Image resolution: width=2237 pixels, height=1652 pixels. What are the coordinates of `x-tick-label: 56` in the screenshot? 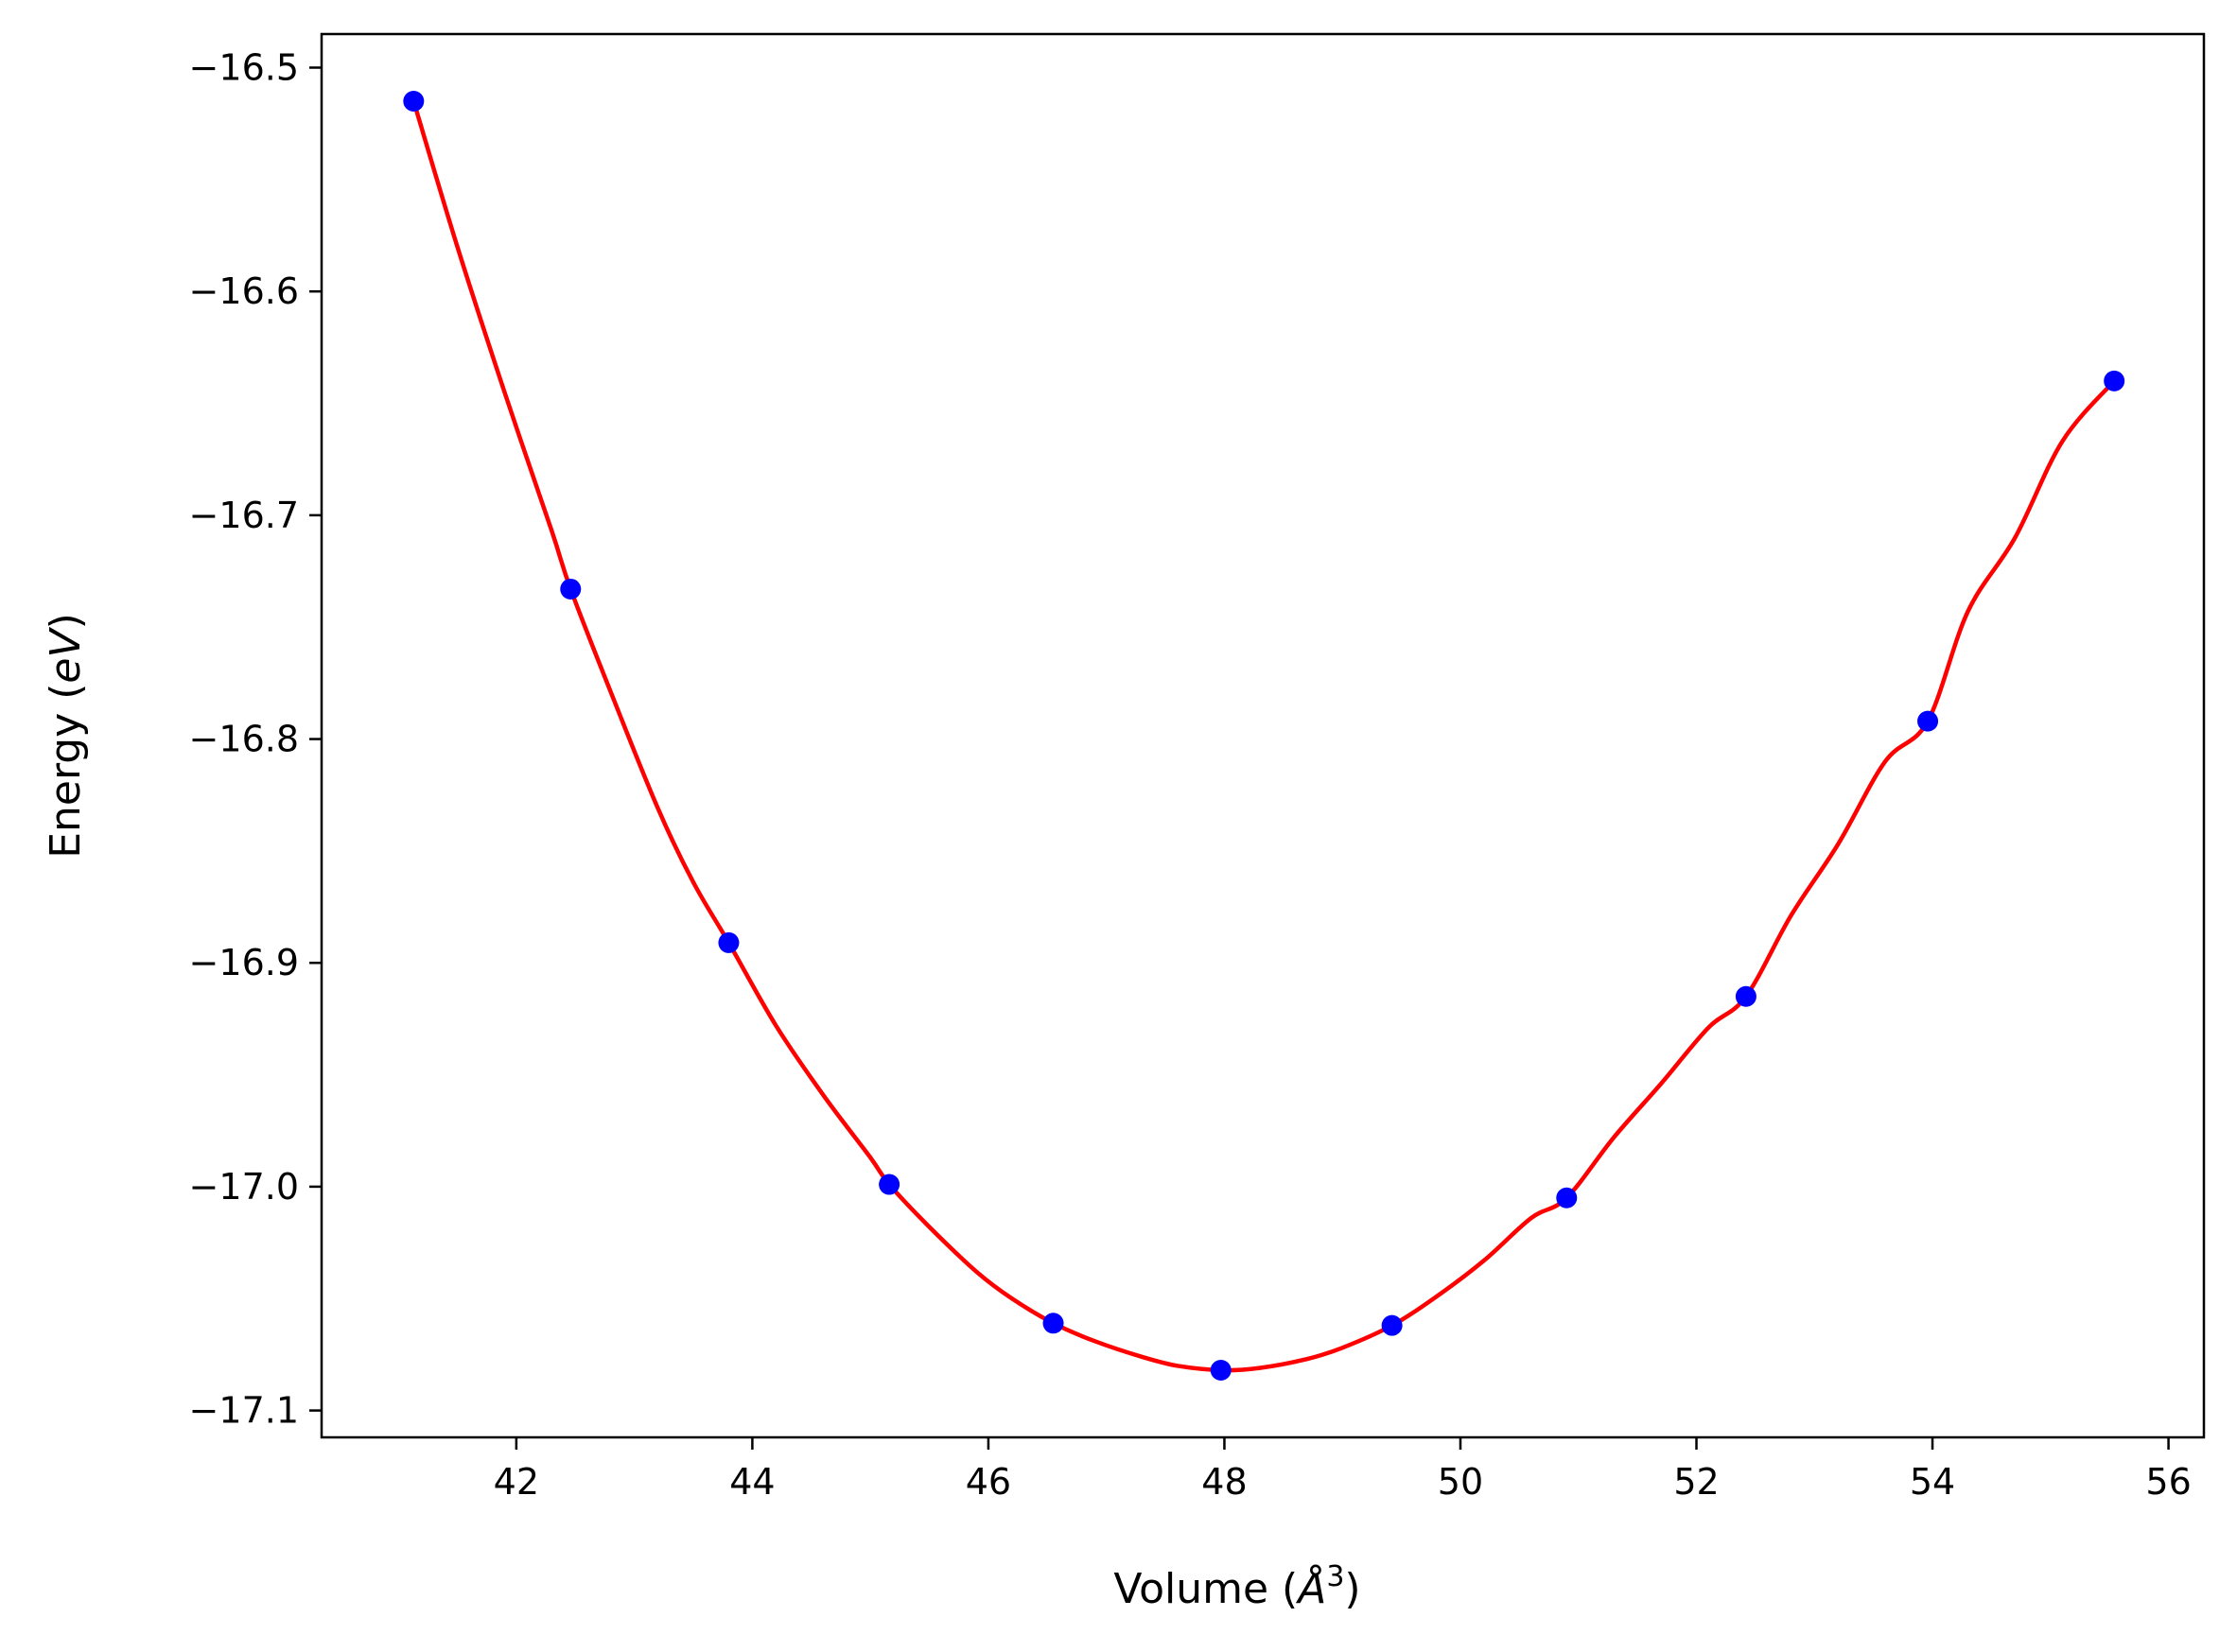 It's located at (2168, 1482).